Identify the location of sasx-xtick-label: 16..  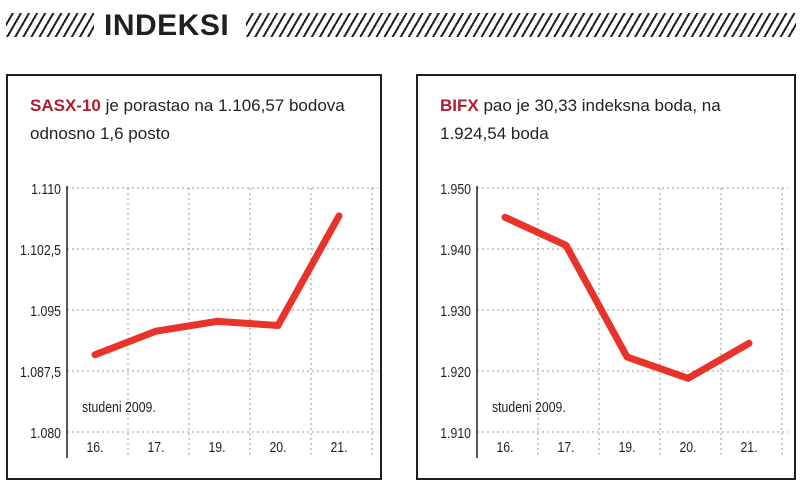
(94, 447).